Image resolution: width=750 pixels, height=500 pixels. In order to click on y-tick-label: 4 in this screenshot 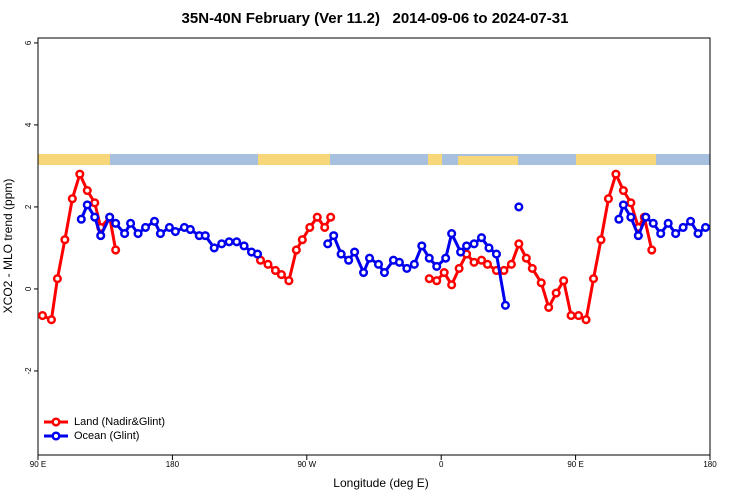, I will do `click(28, 124)`.